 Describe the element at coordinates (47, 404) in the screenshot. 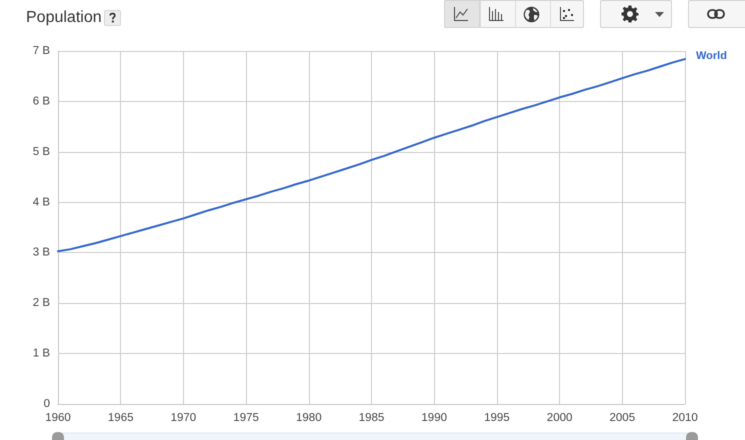

I see `y-tick-label: 0` at that location.